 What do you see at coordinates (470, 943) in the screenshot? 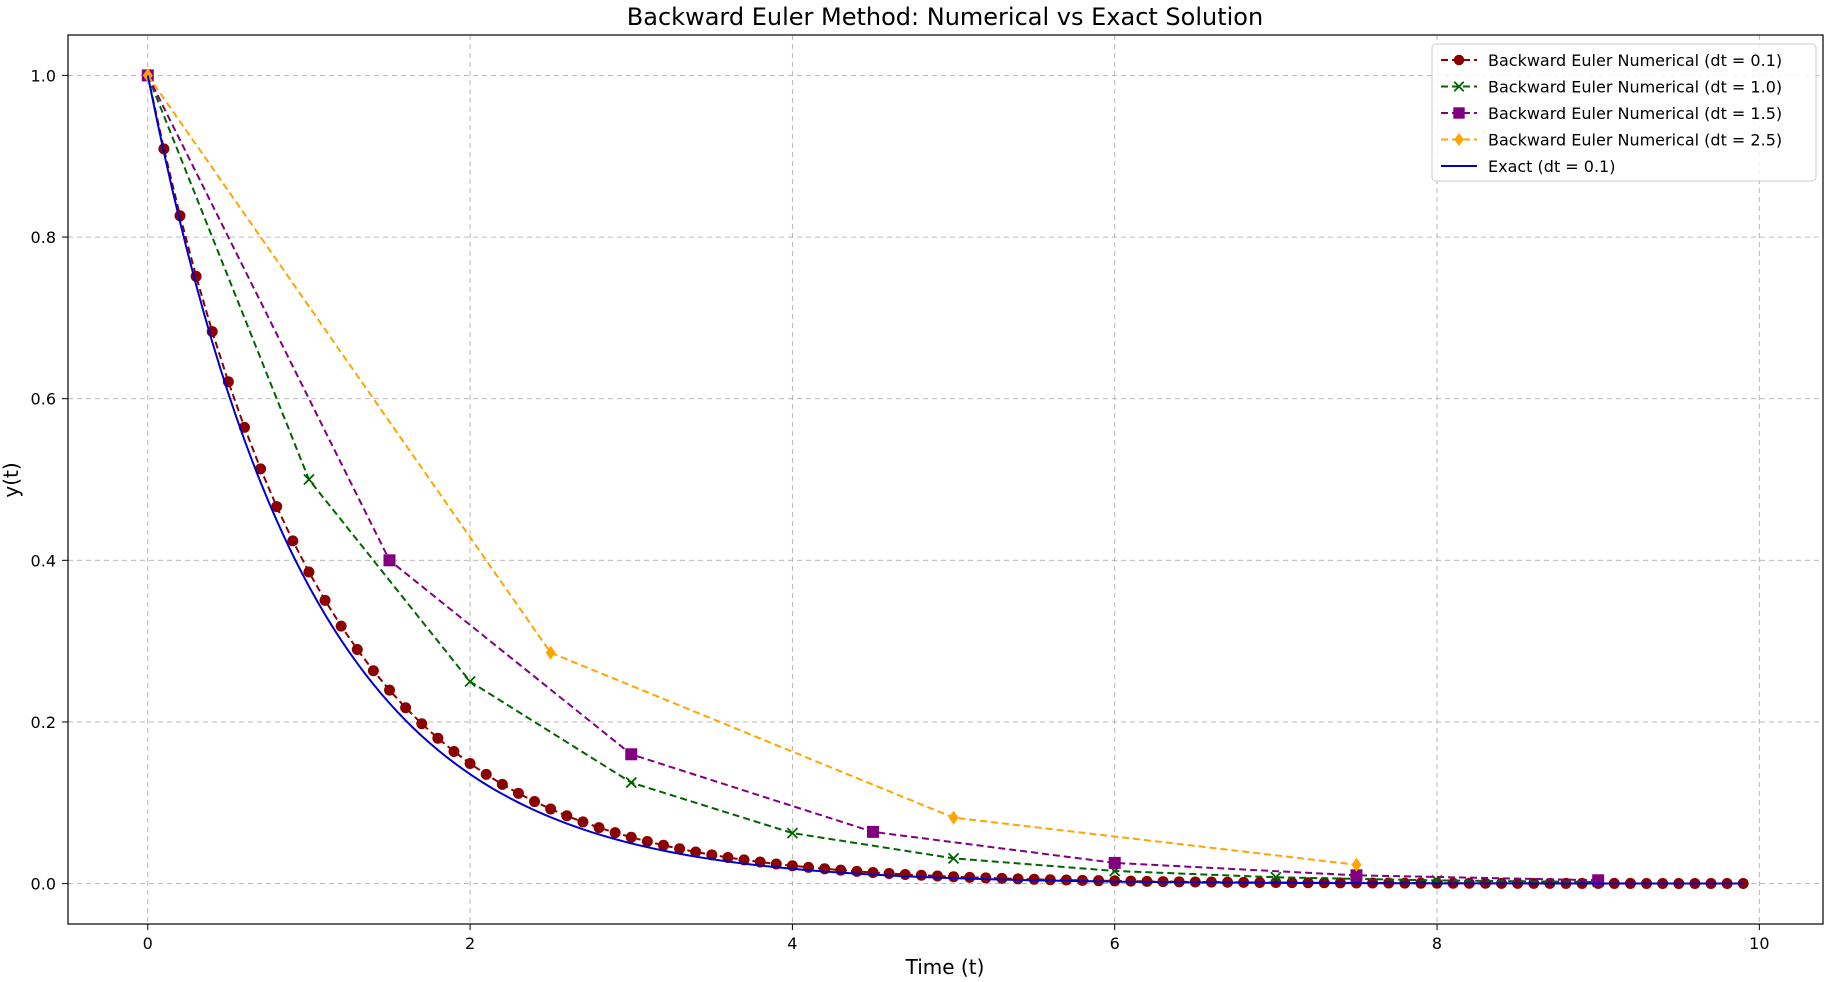
I see `x-tick-label: 2` at bounding box center [470, 943].